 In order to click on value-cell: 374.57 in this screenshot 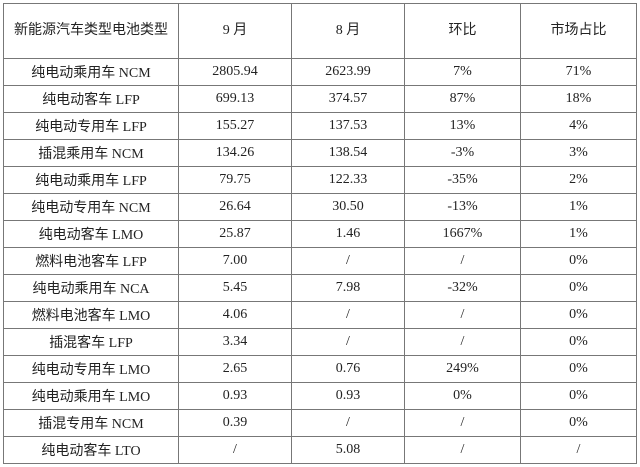, I will do `click(348, 99)`.